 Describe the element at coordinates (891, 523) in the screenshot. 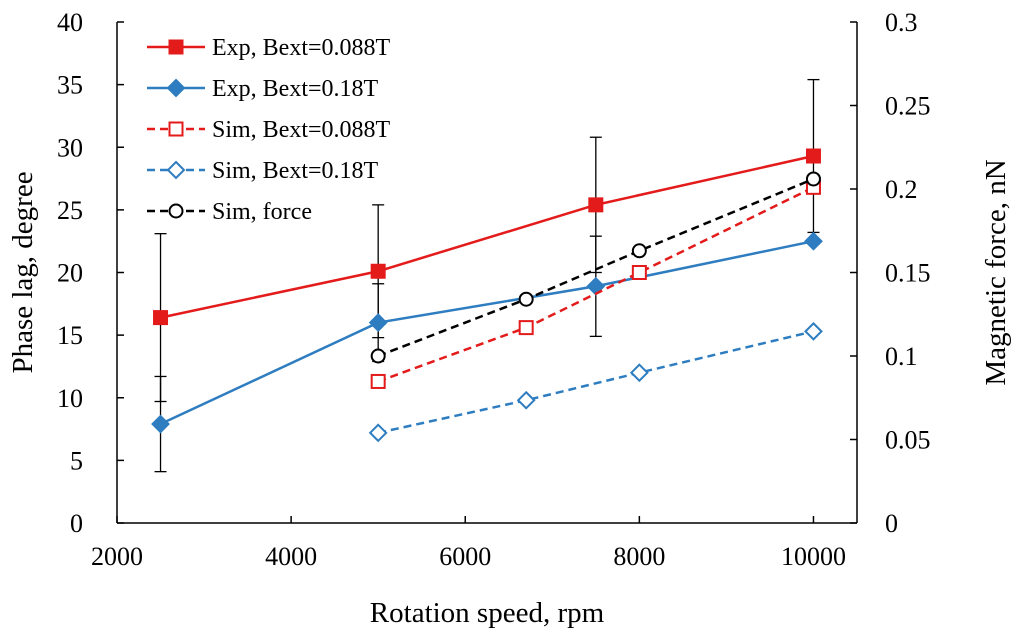

I see `y2-tick-label: 0` at that location.